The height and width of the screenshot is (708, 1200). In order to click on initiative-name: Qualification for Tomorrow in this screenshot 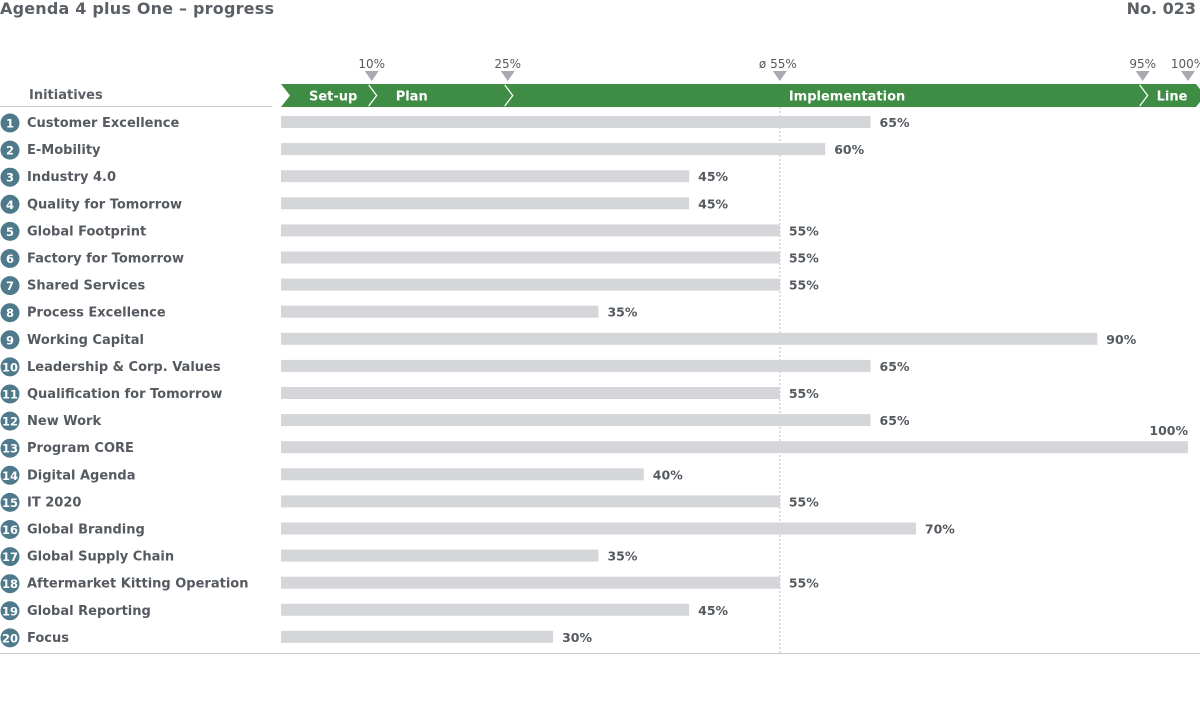, I will do `click(124, 394)`.